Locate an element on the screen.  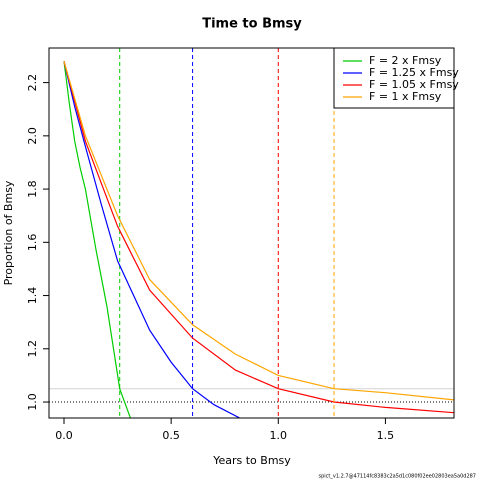
y-tick-label: 1.6 is located at coordinates (32, 243).